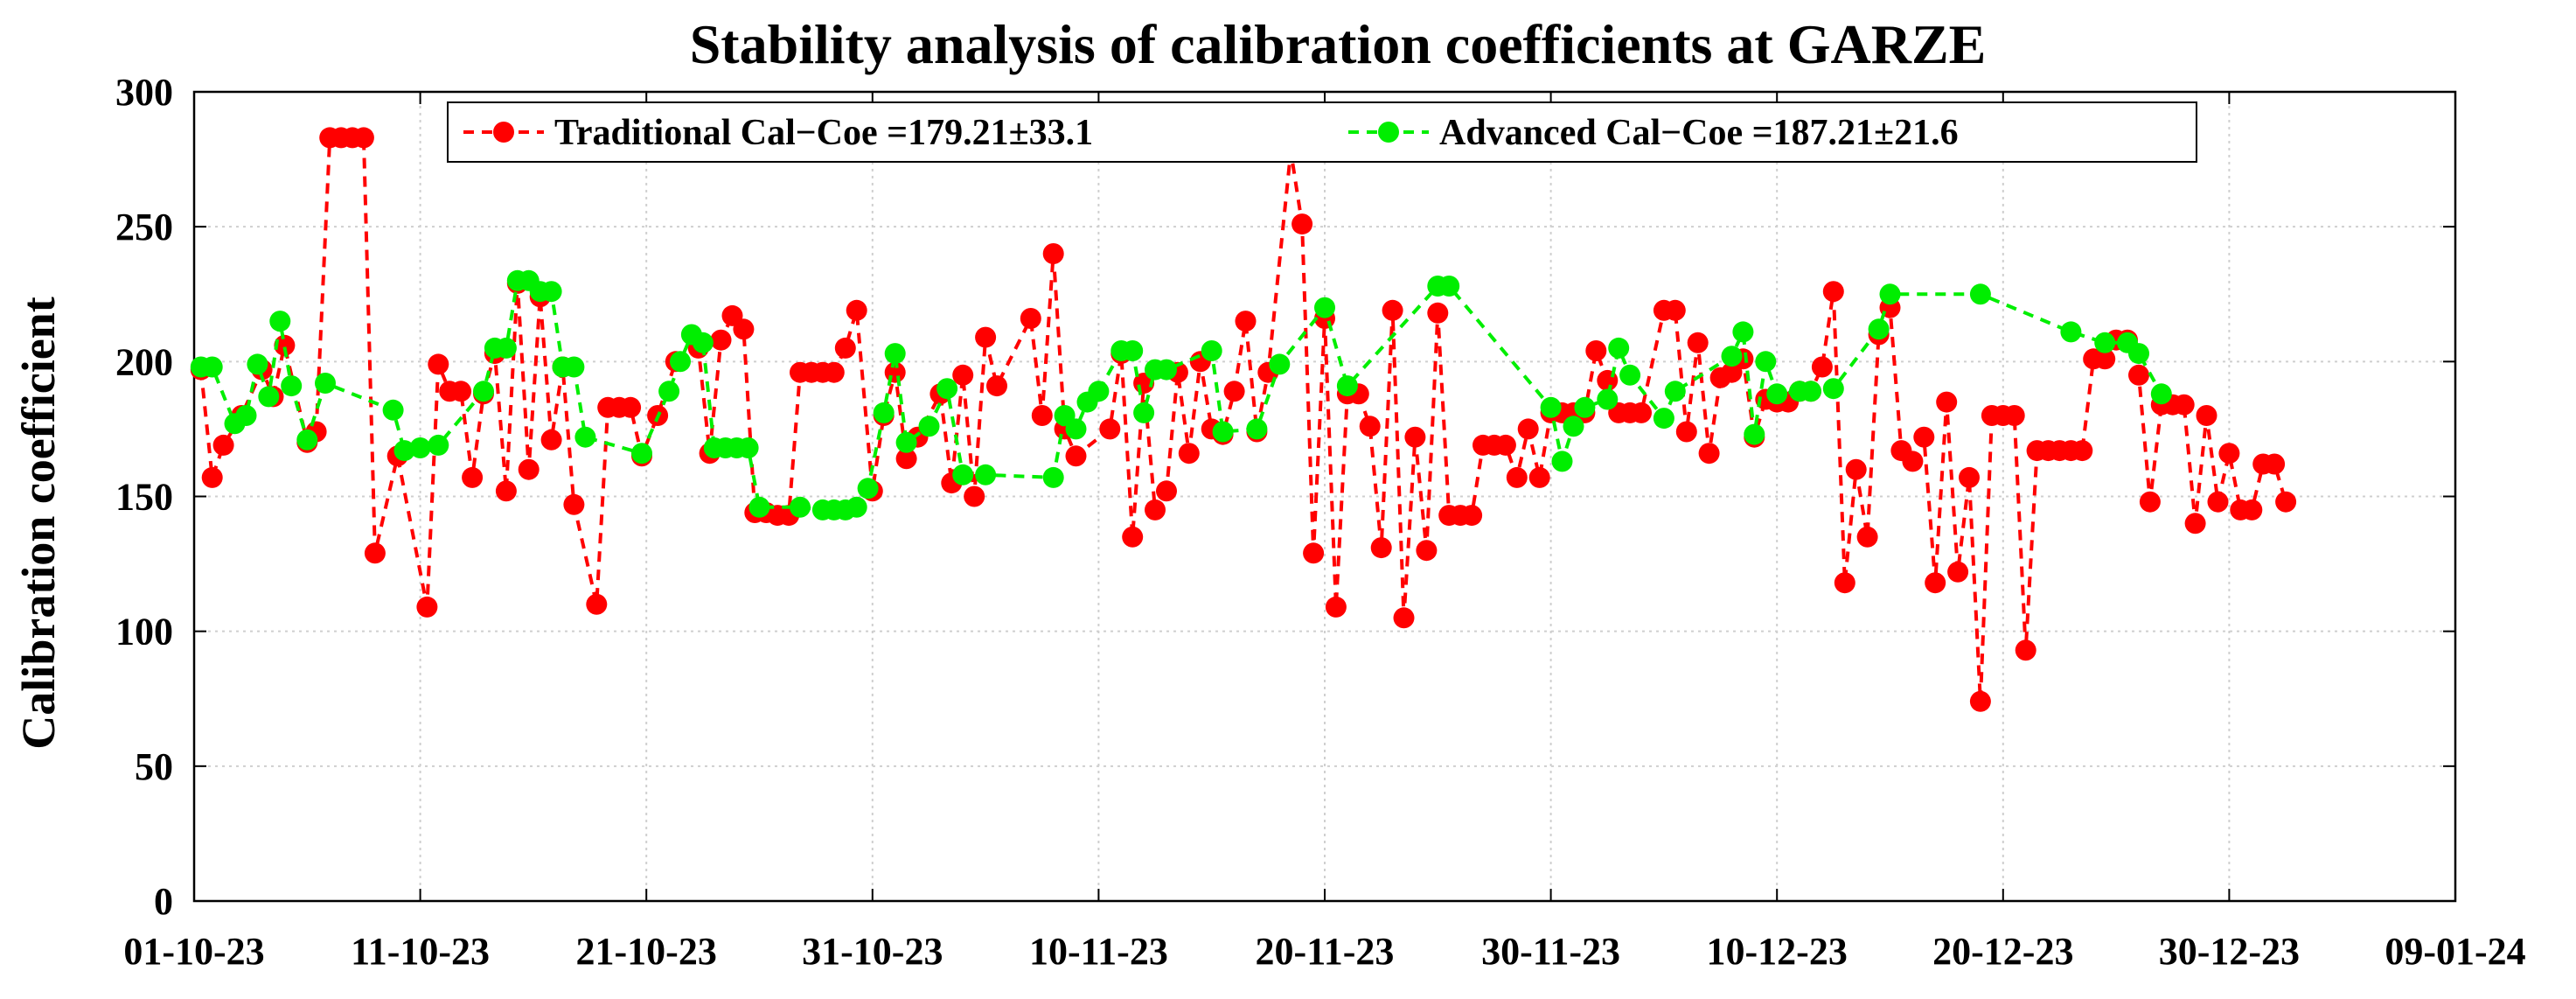 This screenshot has height=999, width=2576. I want to click on x-tick-label: 01-10-23, so click(193, 951).